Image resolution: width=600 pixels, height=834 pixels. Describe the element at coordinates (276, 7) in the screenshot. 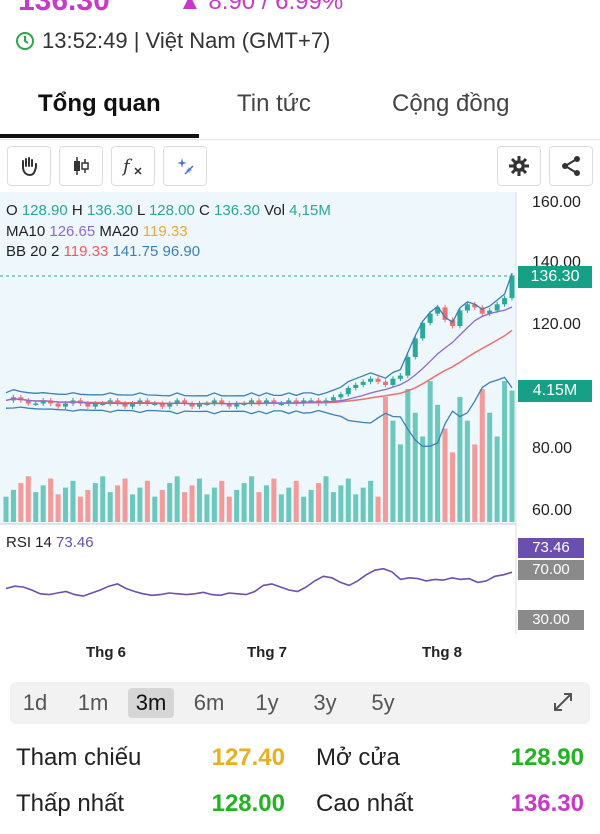

I see `price-change-value: 8.90 / 6.99%` at that location.